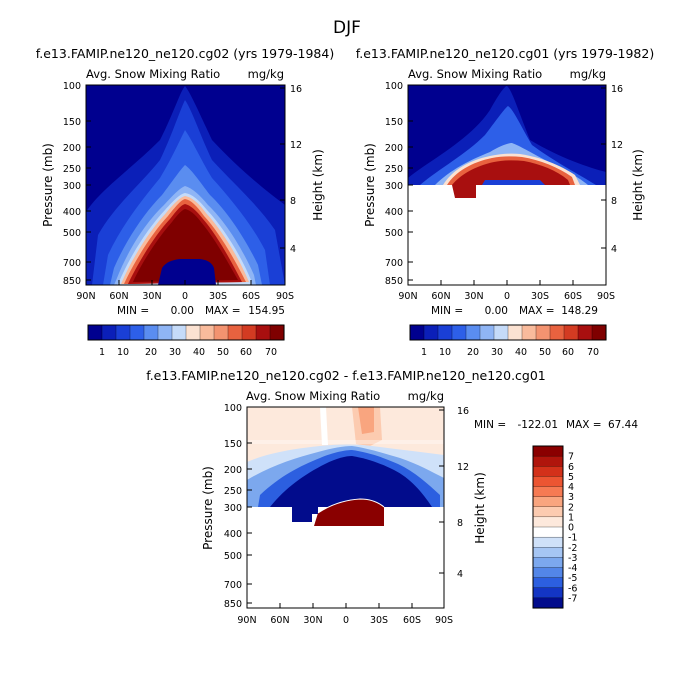  Describe the element at coordinates (246, 352) in the screenshot. I see `panel-1-cbar-label: 60` at that location.